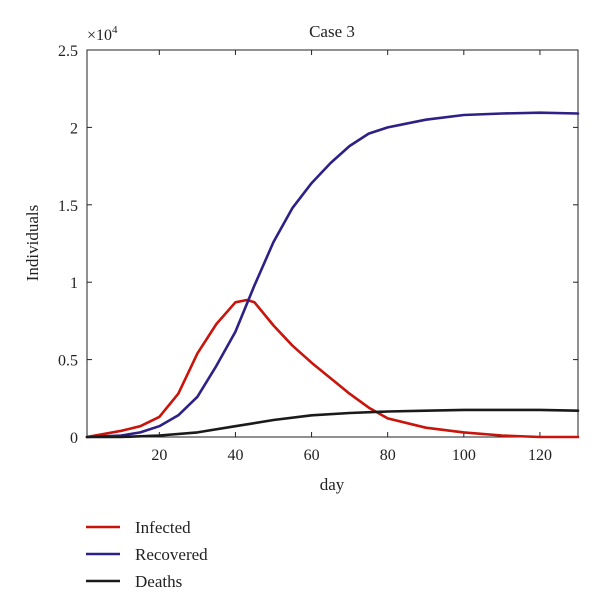 The image size is (600, 610). I want to click on x-tick-label: 120, so click(540, 455).